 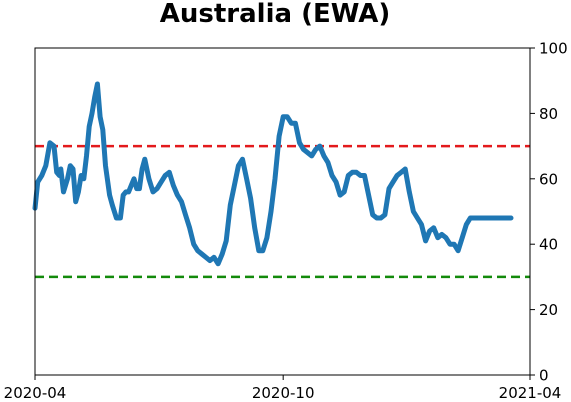 What do you see at coordinates (530, 393) in the screenshot?
I see `x-tick-label: 2021-04` at bounding box center [530, 393].